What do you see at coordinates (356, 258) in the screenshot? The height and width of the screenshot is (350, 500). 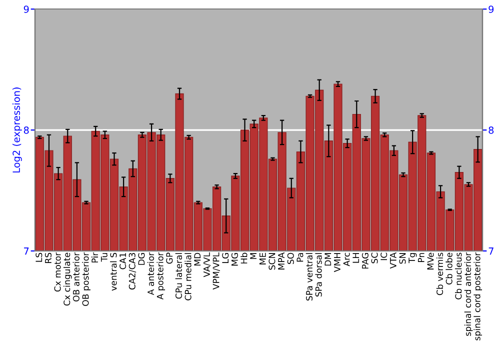 I see `x-tick-label: LH` at bounding box center [356, 258].